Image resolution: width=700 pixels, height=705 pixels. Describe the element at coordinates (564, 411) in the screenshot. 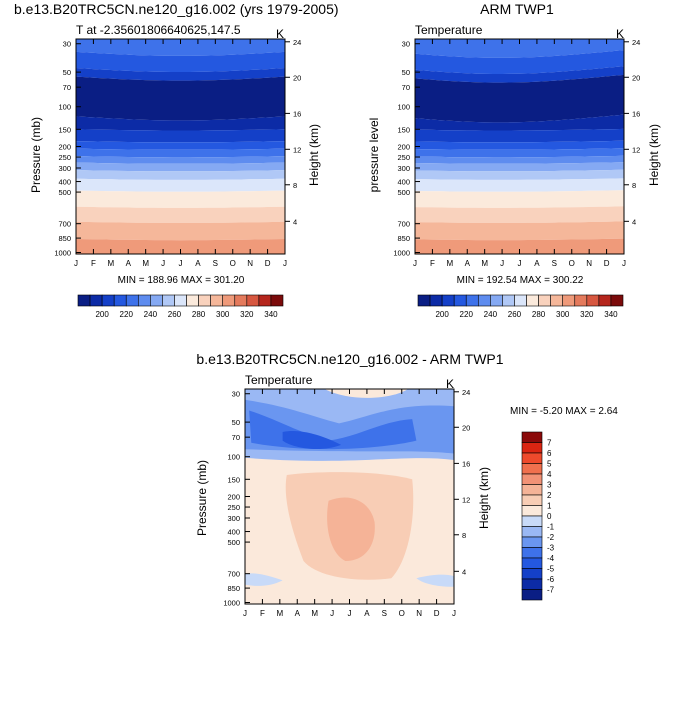

I see `panel-diff-minmax: MIN = -5.20 MAX = 2.64` at that location.